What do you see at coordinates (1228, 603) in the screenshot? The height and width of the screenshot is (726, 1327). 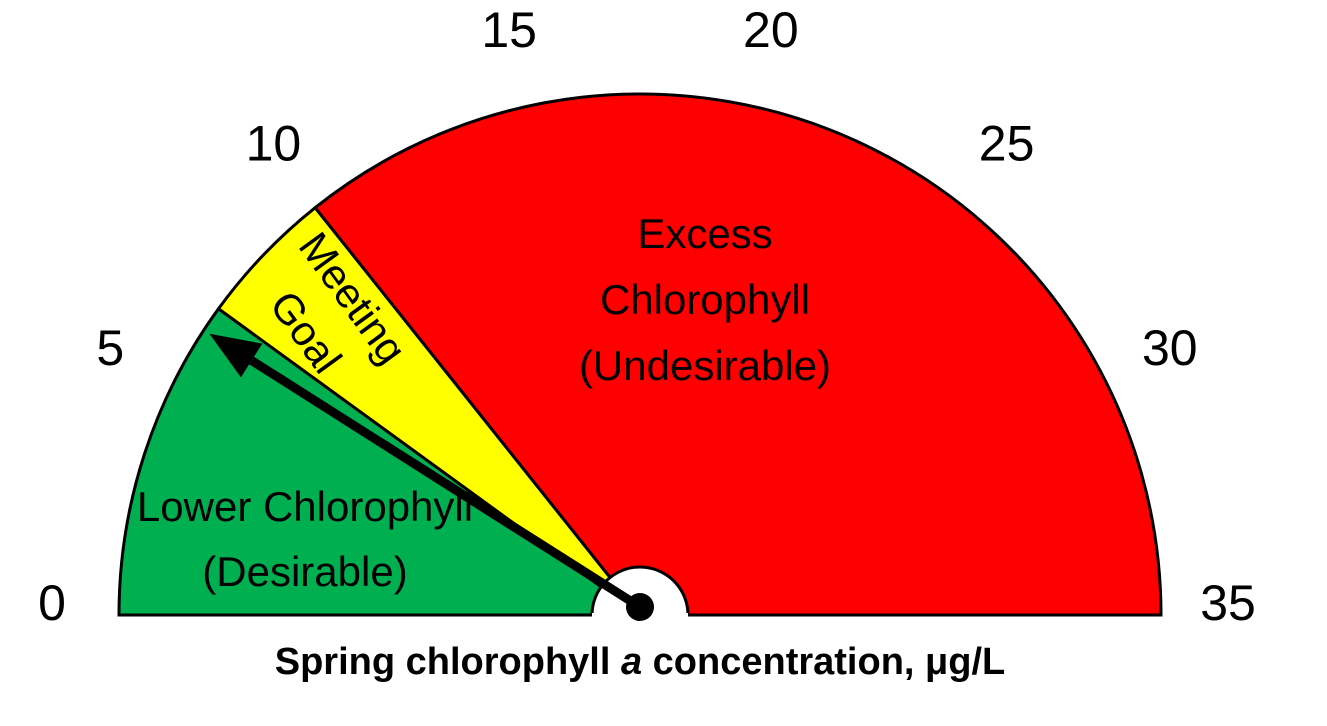 I see `tick-label: 35` at bounding box center [1228, 603].